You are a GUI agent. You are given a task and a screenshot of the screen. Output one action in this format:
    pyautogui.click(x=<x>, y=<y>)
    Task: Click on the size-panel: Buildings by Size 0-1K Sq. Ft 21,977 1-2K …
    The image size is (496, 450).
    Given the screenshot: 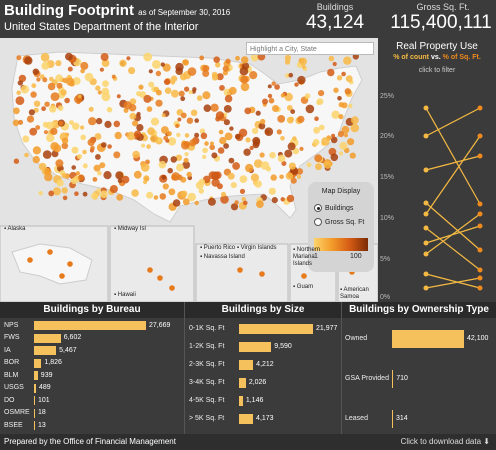 What is the action you would take?
    pyautogui.click(x=263, y=368)
    